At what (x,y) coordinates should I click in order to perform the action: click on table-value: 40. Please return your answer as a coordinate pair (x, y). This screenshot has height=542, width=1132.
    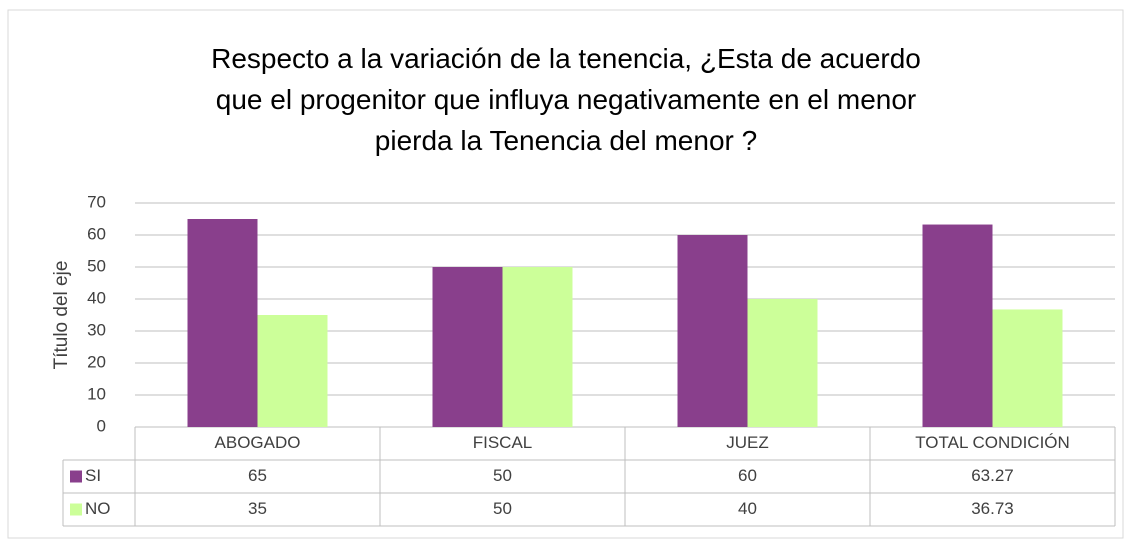
    Looking at the image, I should click on (747, 508).